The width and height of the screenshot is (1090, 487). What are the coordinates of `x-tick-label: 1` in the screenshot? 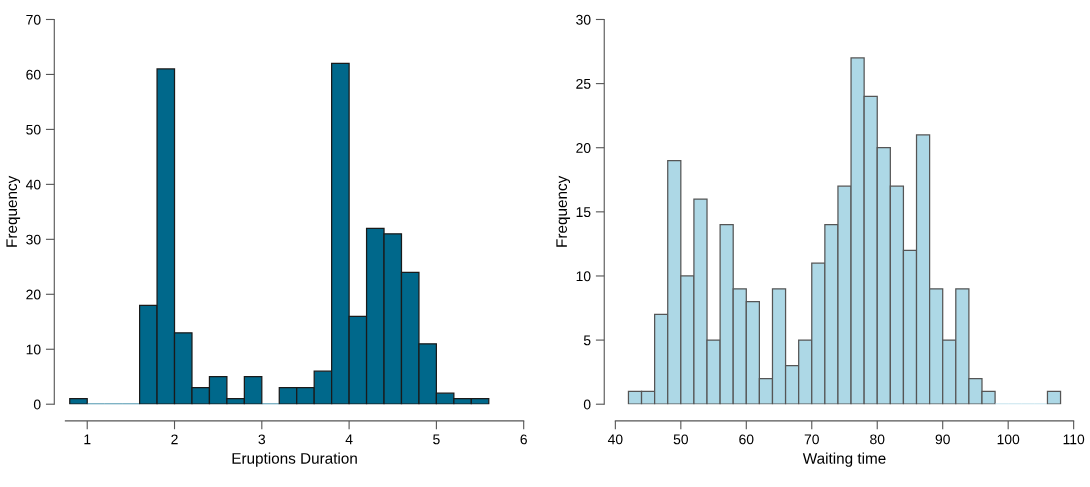 It's located at (87, 439).